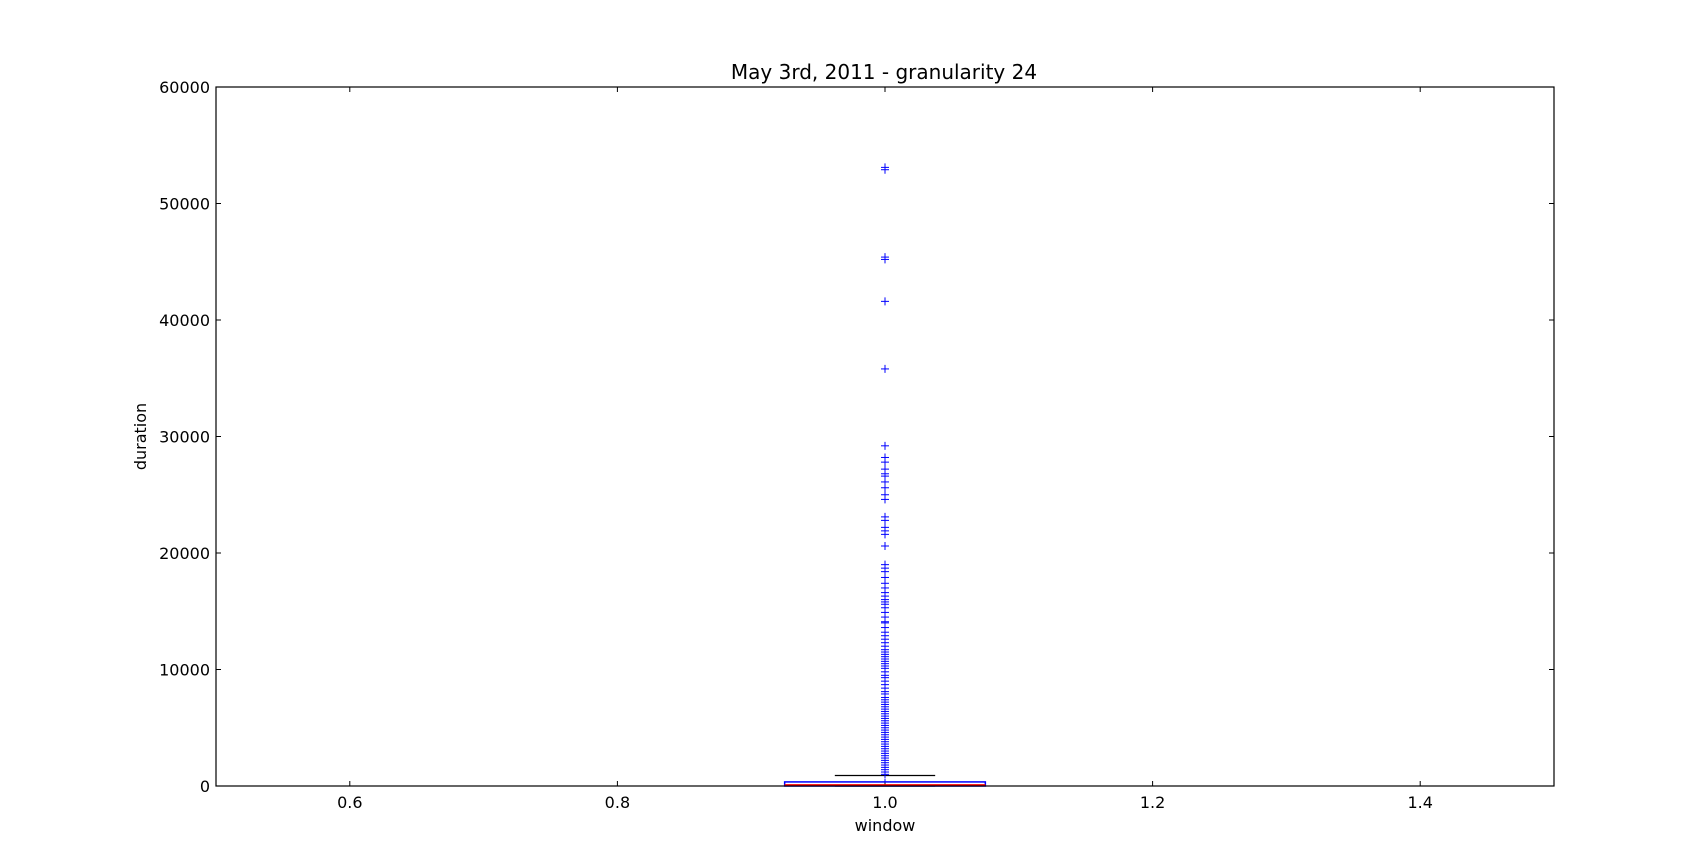 This screenshot has width=1707, height=863. Describe the element at coordinates (184, 437) in the screenshot. I see `y-tick-label: 30000` at that location.